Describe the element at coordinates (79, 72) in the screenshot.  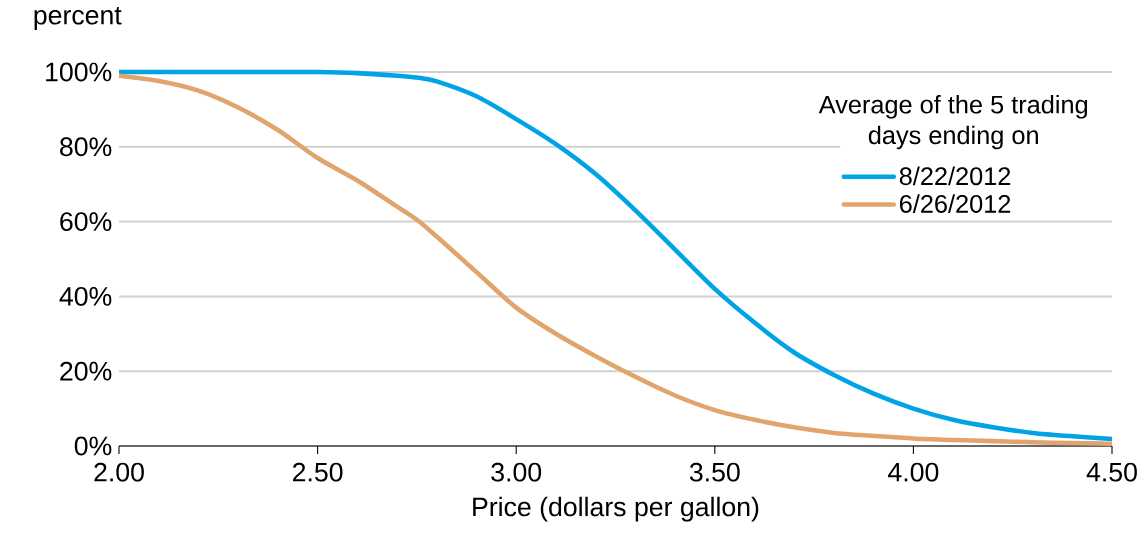
I see `y-tick-label: 100%` at that location.